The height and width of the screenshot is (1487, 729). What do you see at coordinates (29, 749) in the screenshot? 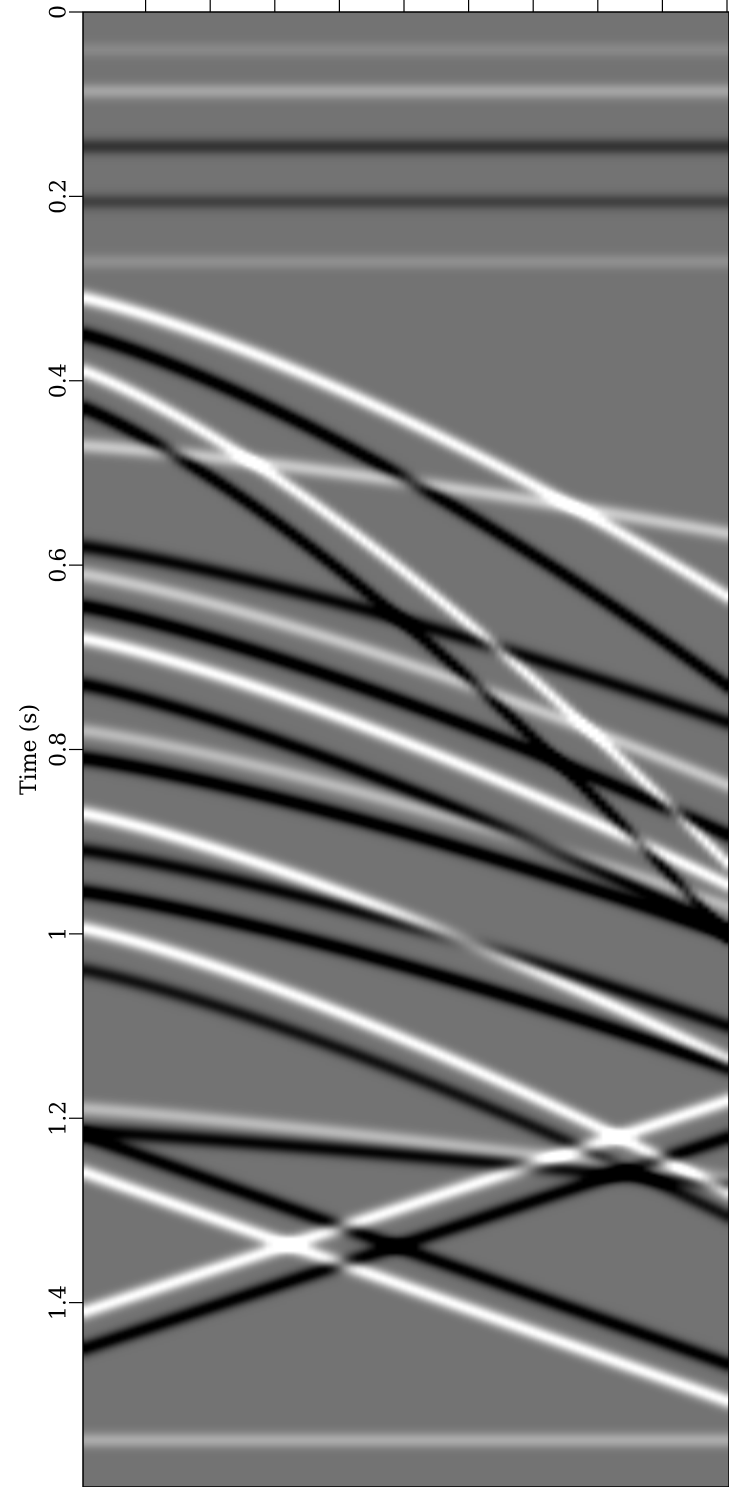
I see `y-axis-label: Time (s)` at bounding box center [29, 749].